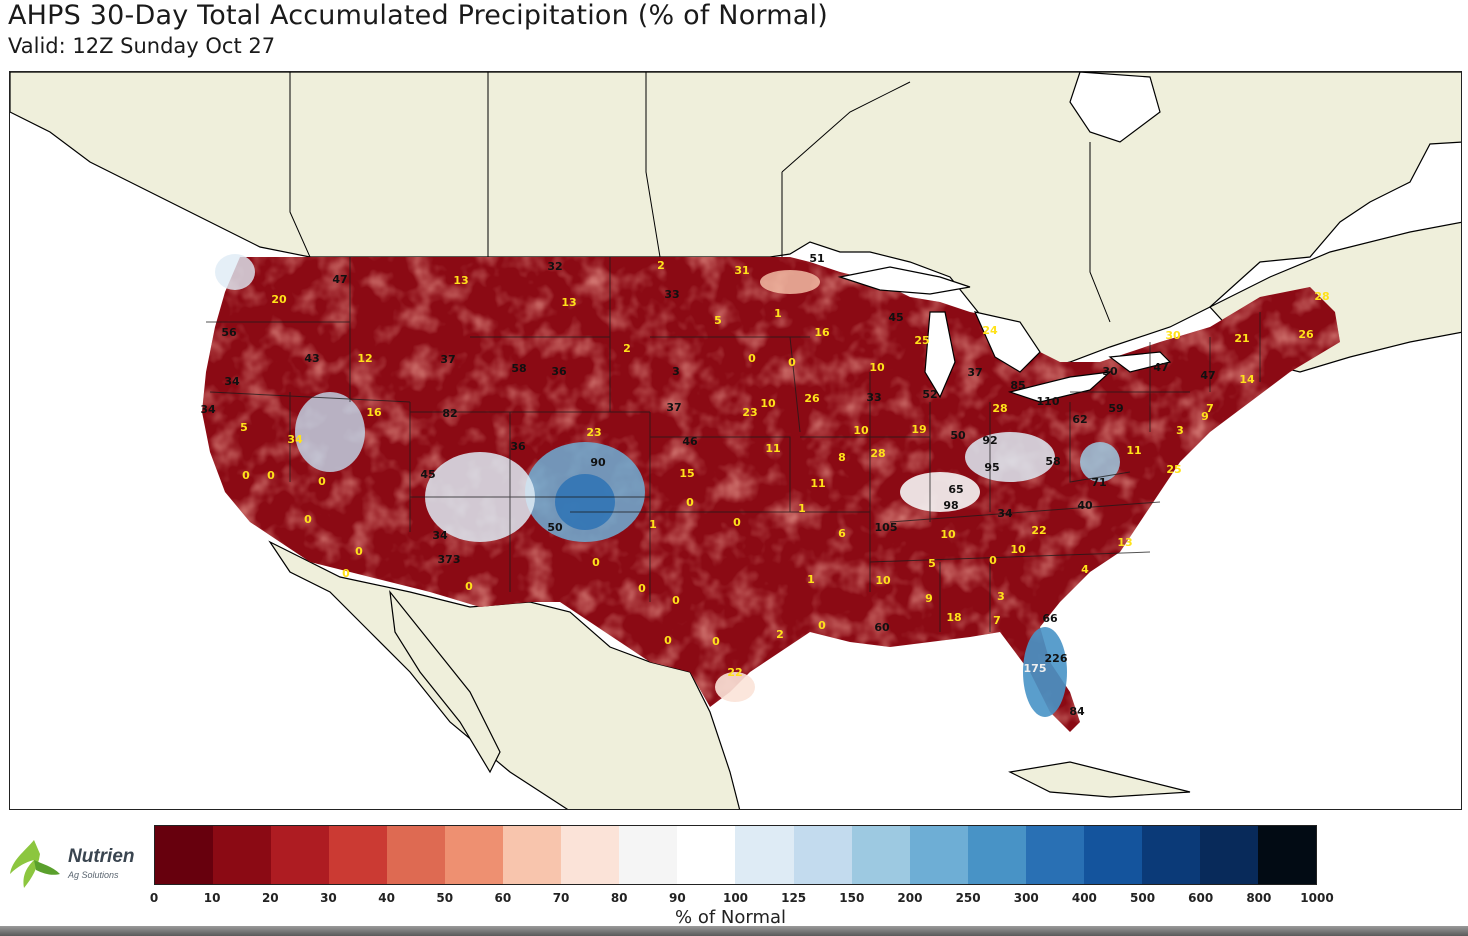  Describe the element at coordinates (449, 559) in the screenshot. I see `station-value-label: 373` at that location.